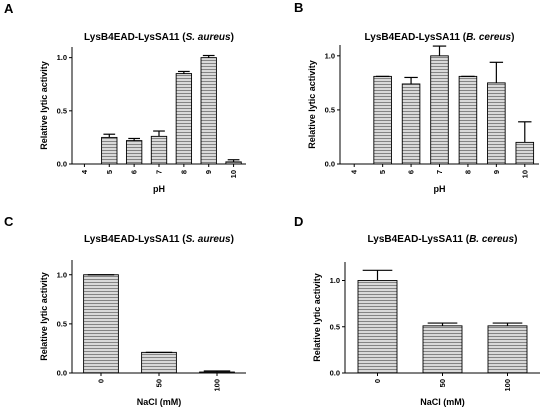 The height and width of the screenshot is (412, 550). I want to click on panel-letter: C, so click(9, 221).